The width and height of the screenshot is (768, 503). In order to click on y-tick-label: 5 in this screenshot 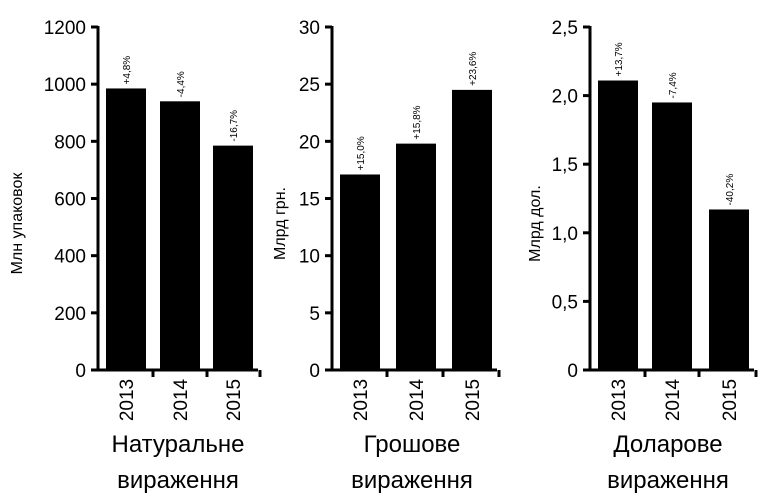, I will do `click(314, 314)`.